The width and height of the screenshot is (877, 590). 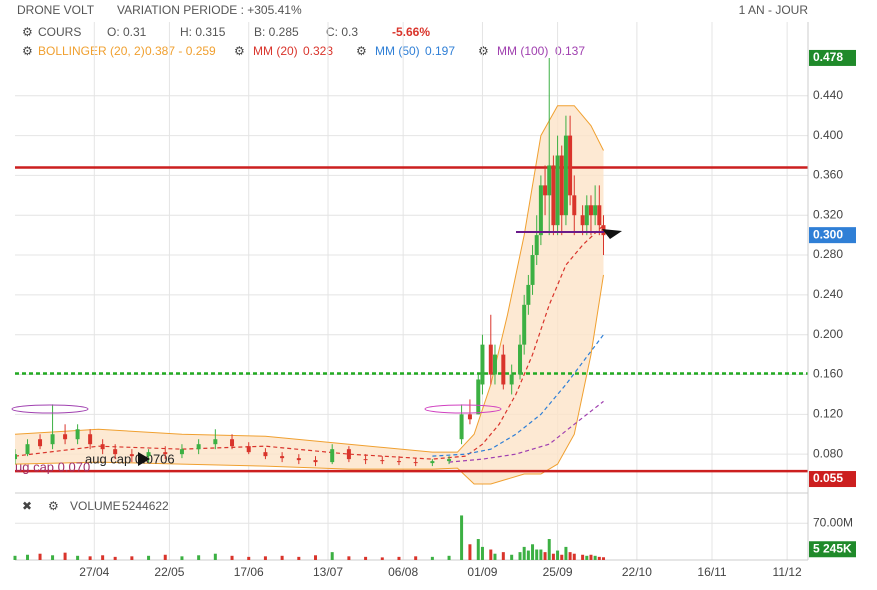 I want to click on x-tick-label: 06/08, so click(x=403, y=572).